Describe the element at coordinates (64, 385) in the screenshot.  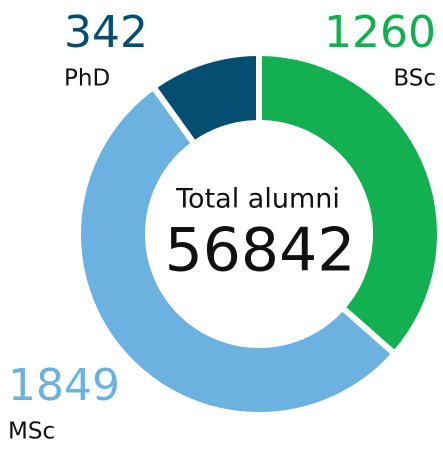
I see `slice-value: 1849` at that location.